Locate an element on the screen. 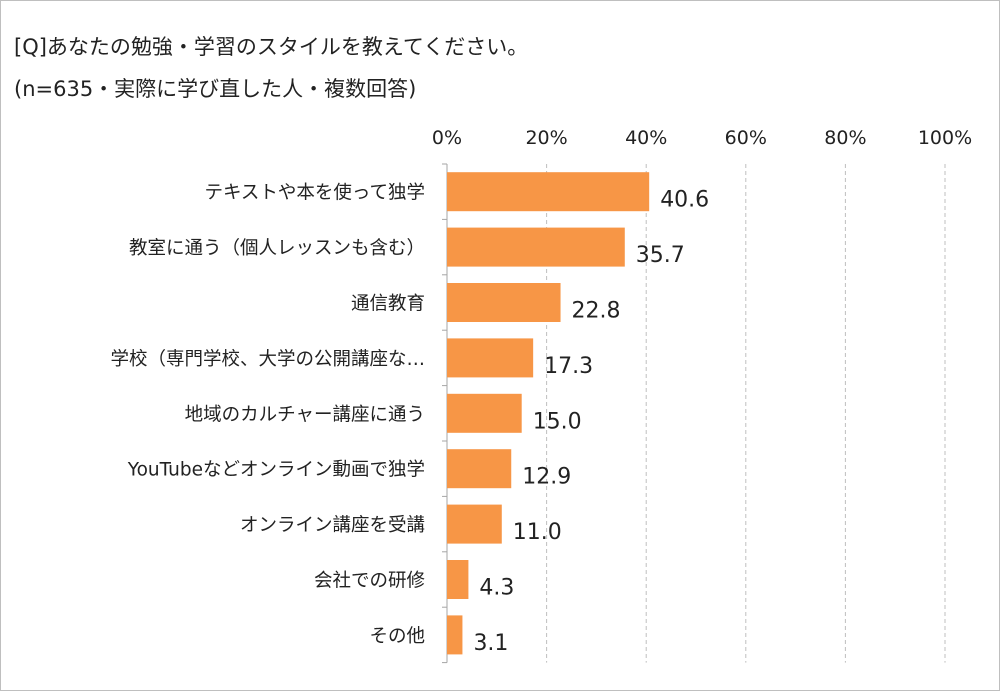 The image size is (1000, 691). data-label: 11.0 is located at coordinates (537, 532).